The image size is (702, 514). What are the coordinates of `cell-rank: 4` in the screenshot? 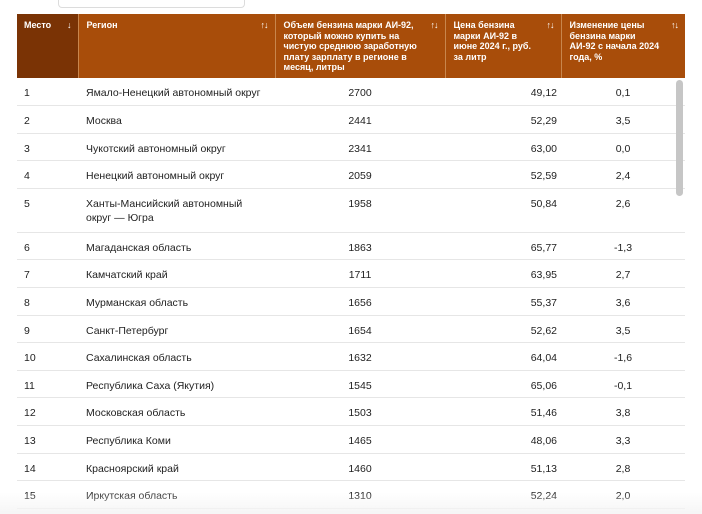 It's located at (47, 174).